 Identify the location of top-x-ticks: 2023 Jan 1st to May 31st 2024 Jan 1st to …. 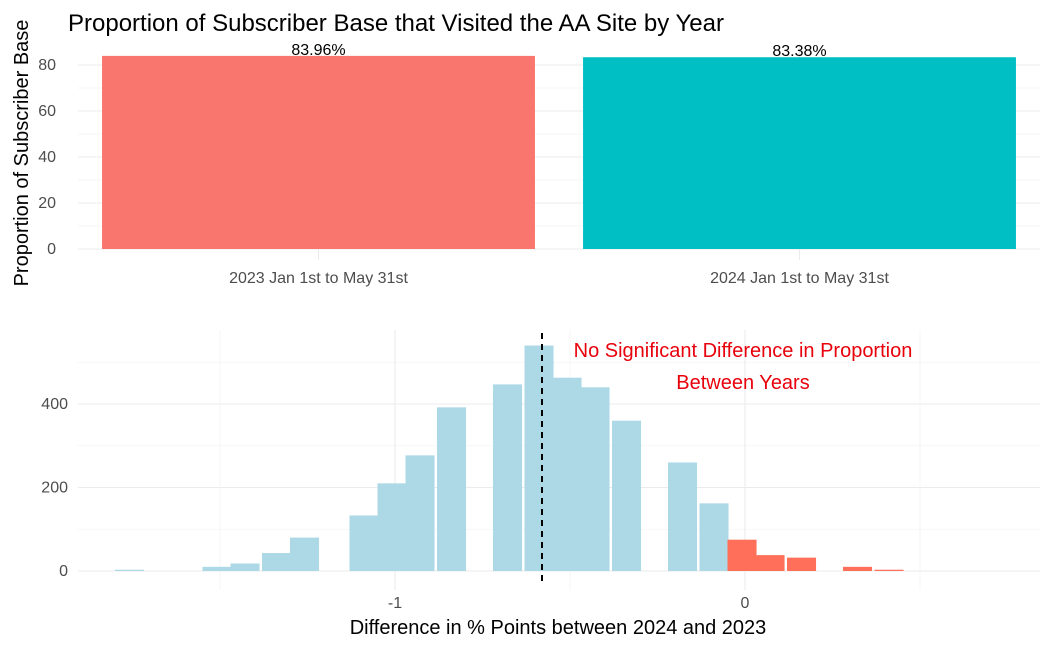
(559, 278).